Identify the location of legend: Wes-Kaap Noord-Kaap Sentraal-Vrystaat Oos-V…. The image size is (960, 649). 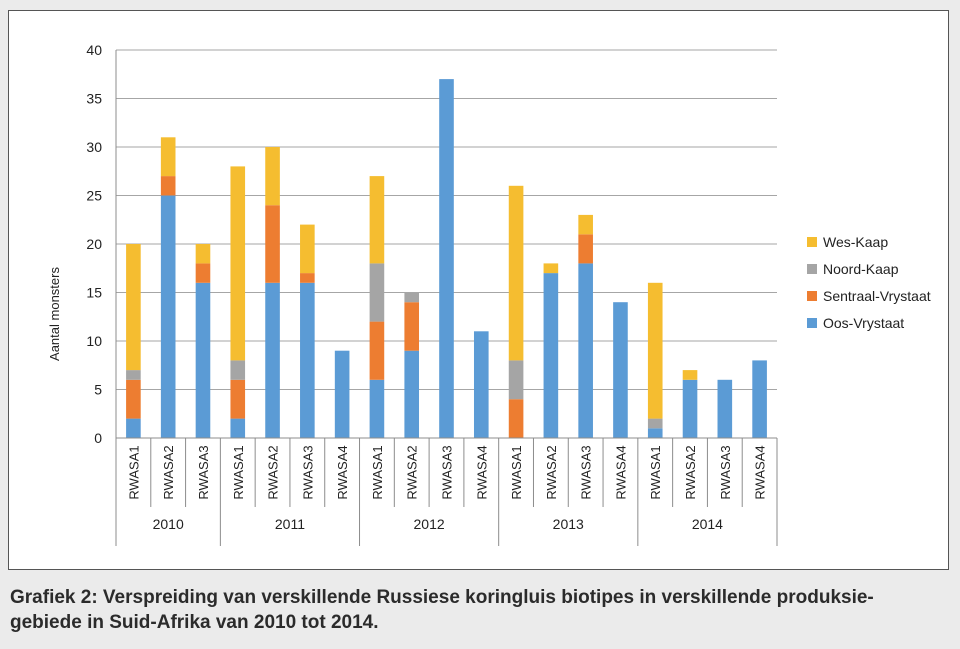
(869, 282).